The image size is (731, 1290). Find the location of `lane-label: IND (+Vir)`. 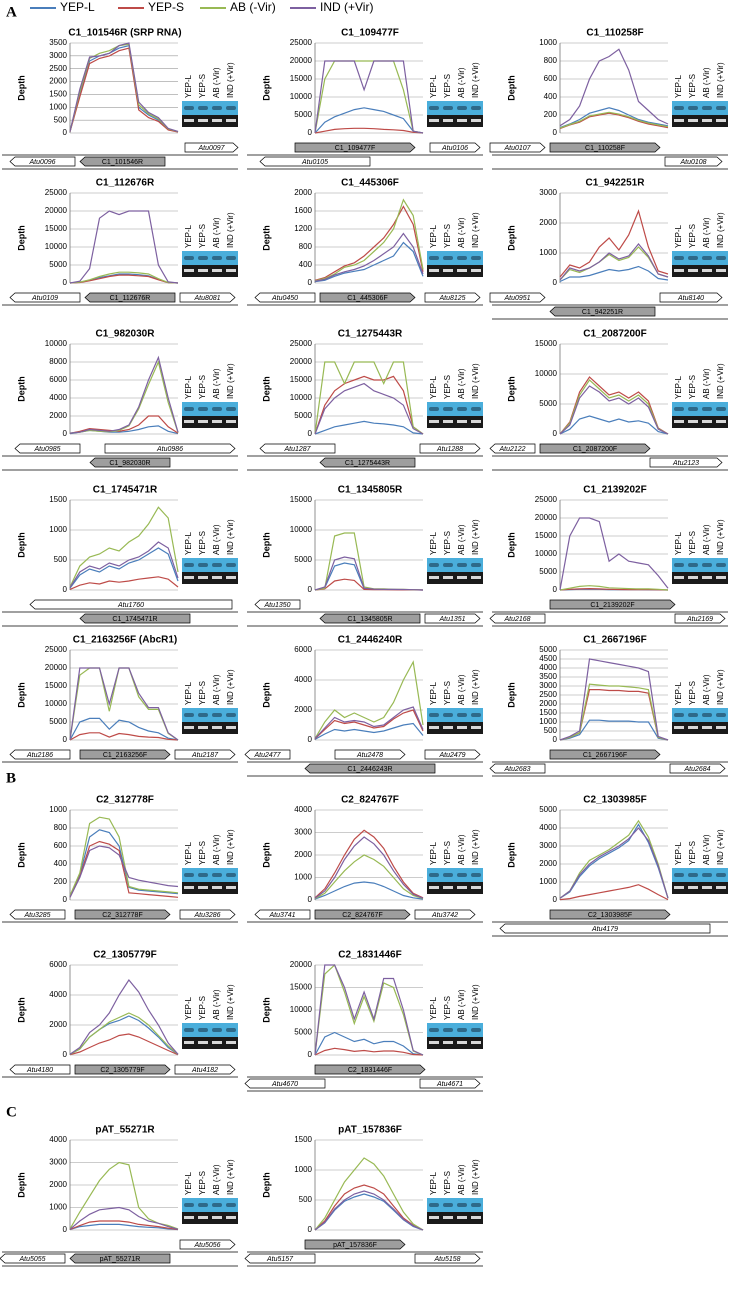

lane-label: IND (+Vir) is located at coordinates (230, 230).